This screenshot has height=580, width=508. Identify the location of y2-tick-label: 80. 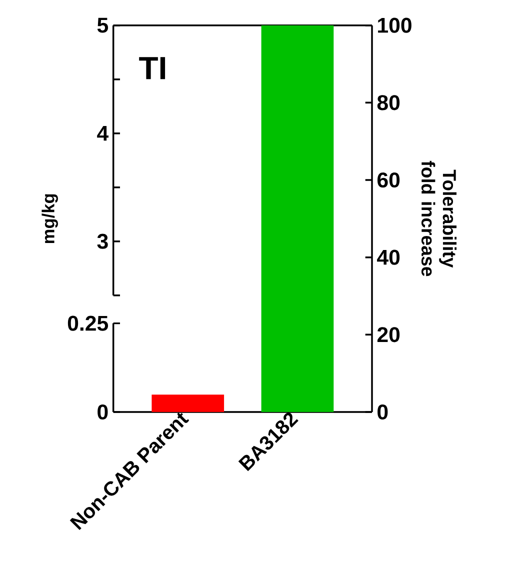
(388, 102).